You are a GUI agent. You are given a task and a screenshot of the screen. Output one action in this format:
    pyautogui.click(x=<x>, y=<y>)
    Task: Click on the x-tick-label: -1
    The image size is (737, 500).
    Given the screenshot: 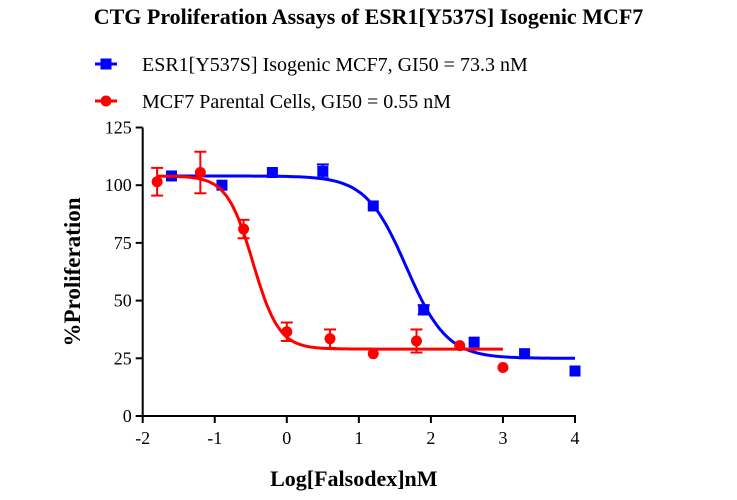 What is the action you would take?
    pyautogui.click(x=214, y=438)
    